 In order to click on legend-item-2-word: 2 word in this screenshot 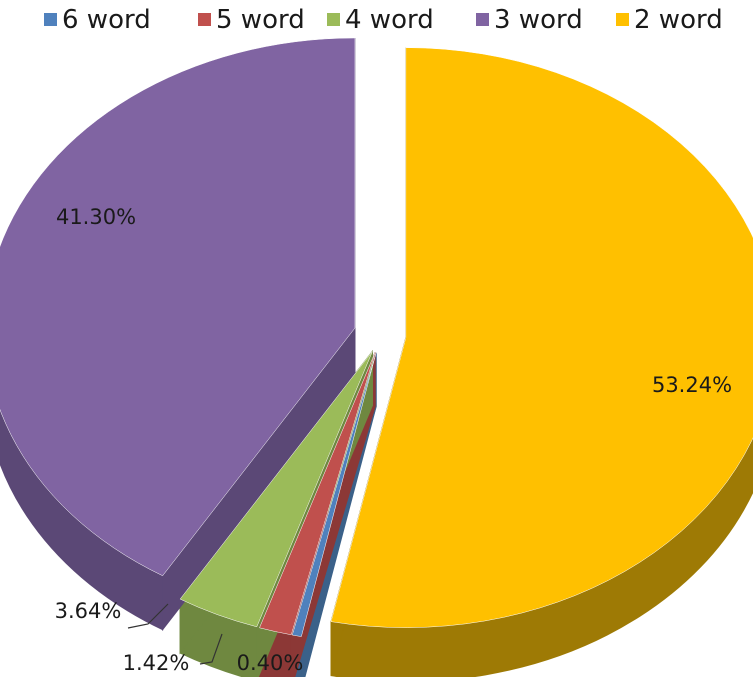, I will do `click(669, 20)`.